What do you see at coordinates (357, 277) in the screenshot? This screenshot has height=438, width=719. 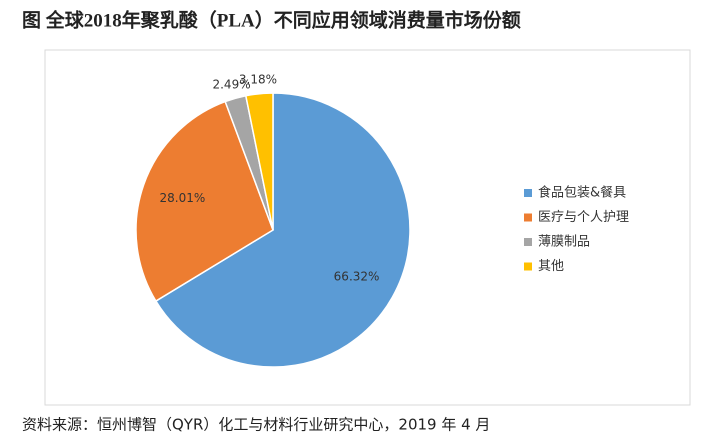 I see `data-label: 66.32%` at bounding box center [357, 277].